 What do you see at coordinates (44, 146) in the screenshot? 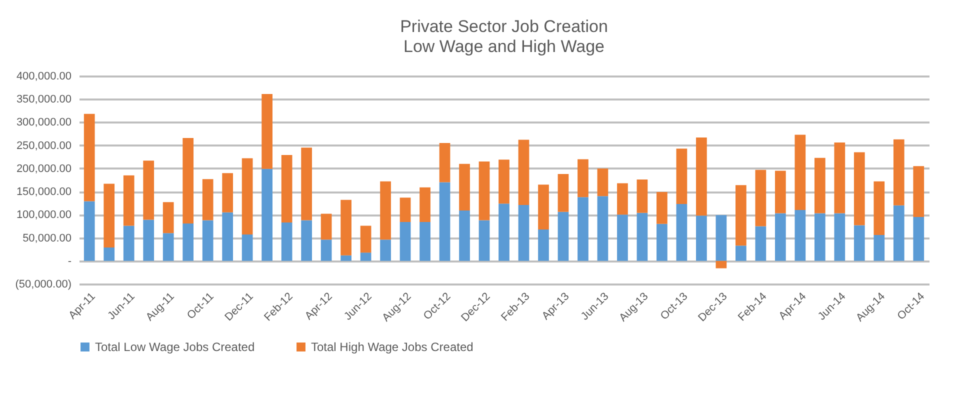
I see `y-tick-label: 250,000.00` at bounding box center [44, 146].